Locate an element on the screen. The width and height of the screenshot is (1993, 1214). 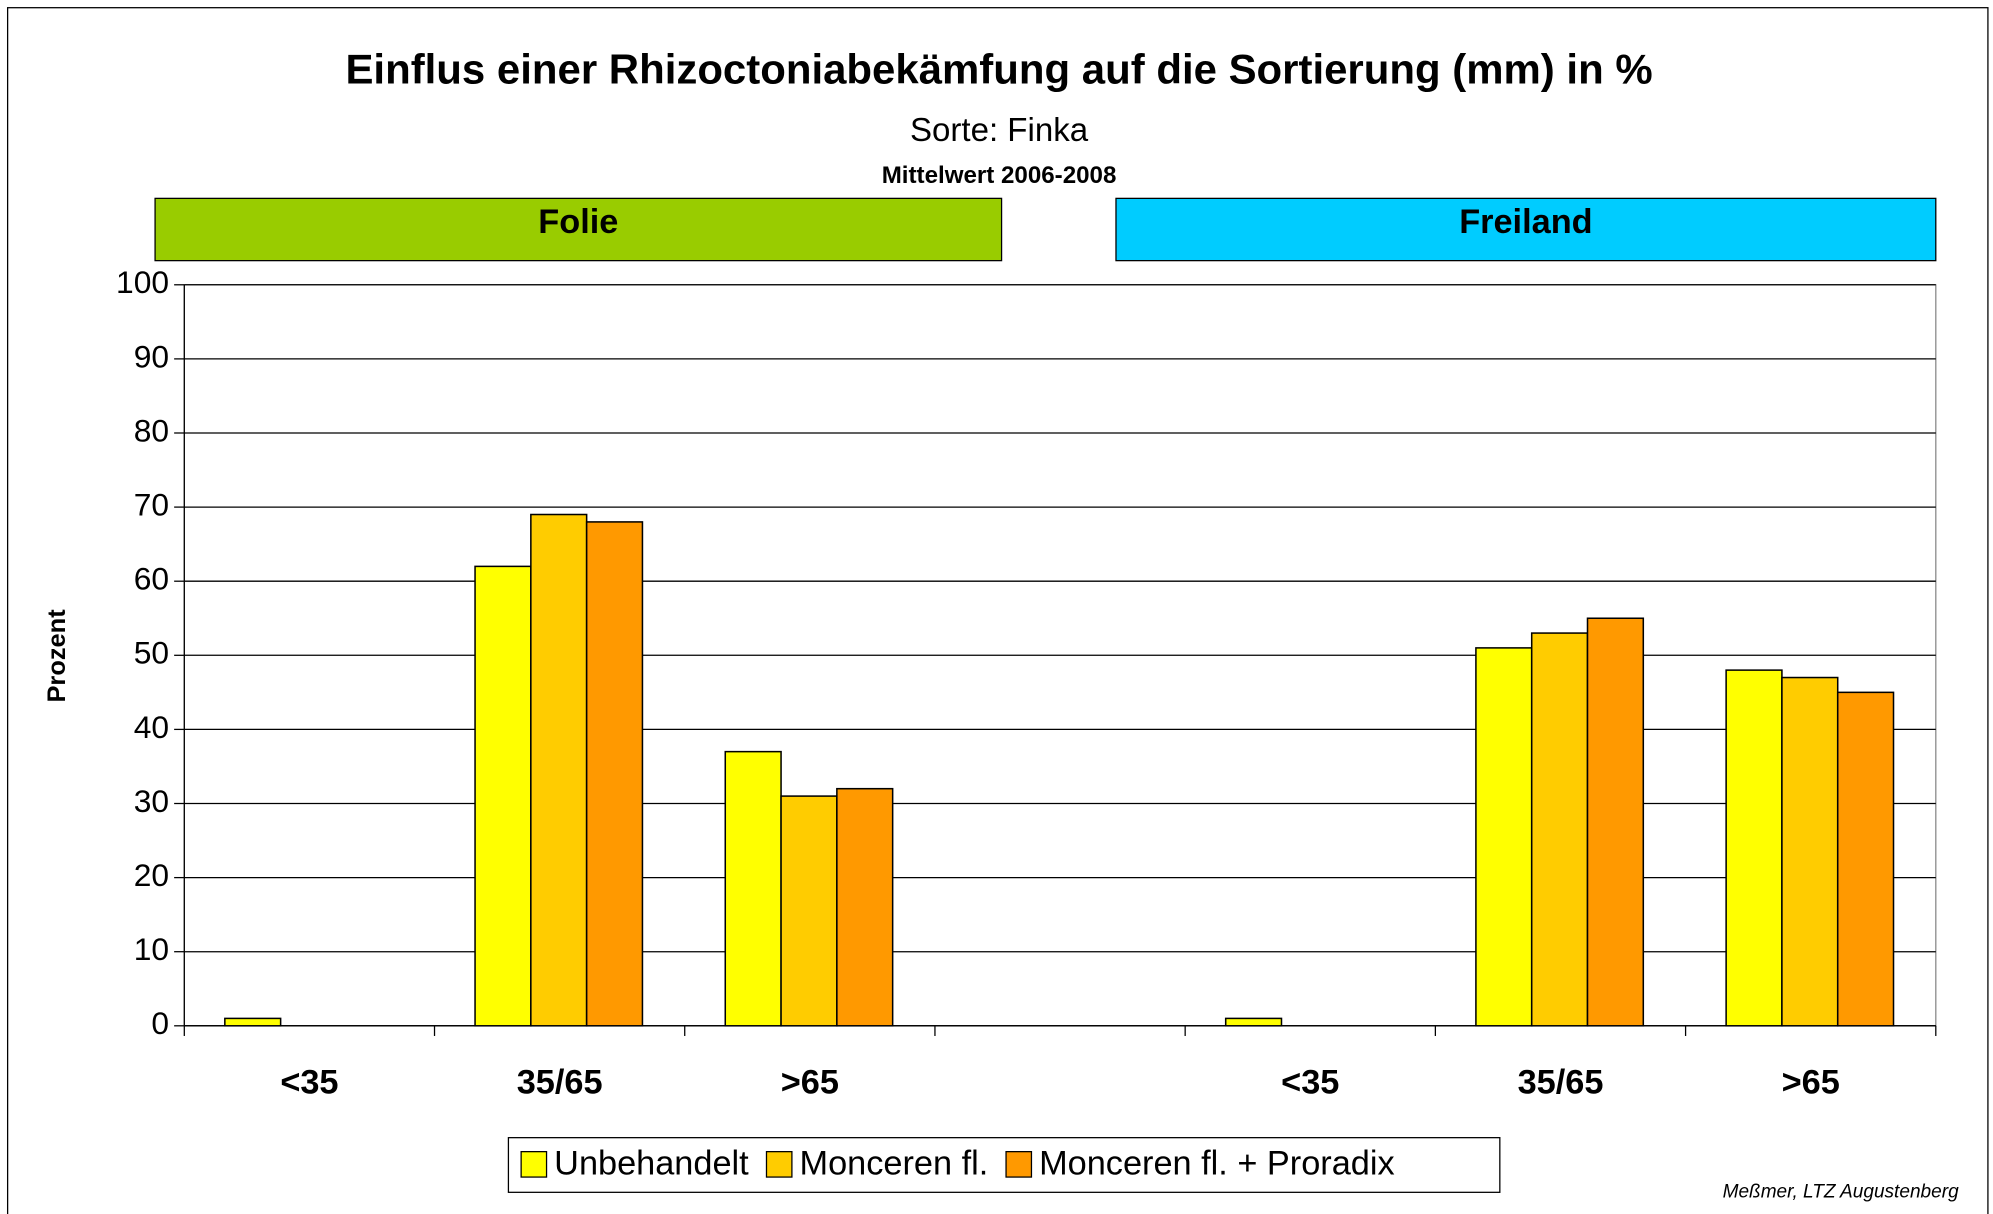
source-note: Meßmer, LTZ Augustenberg is located at coordinates (1841, 1191).